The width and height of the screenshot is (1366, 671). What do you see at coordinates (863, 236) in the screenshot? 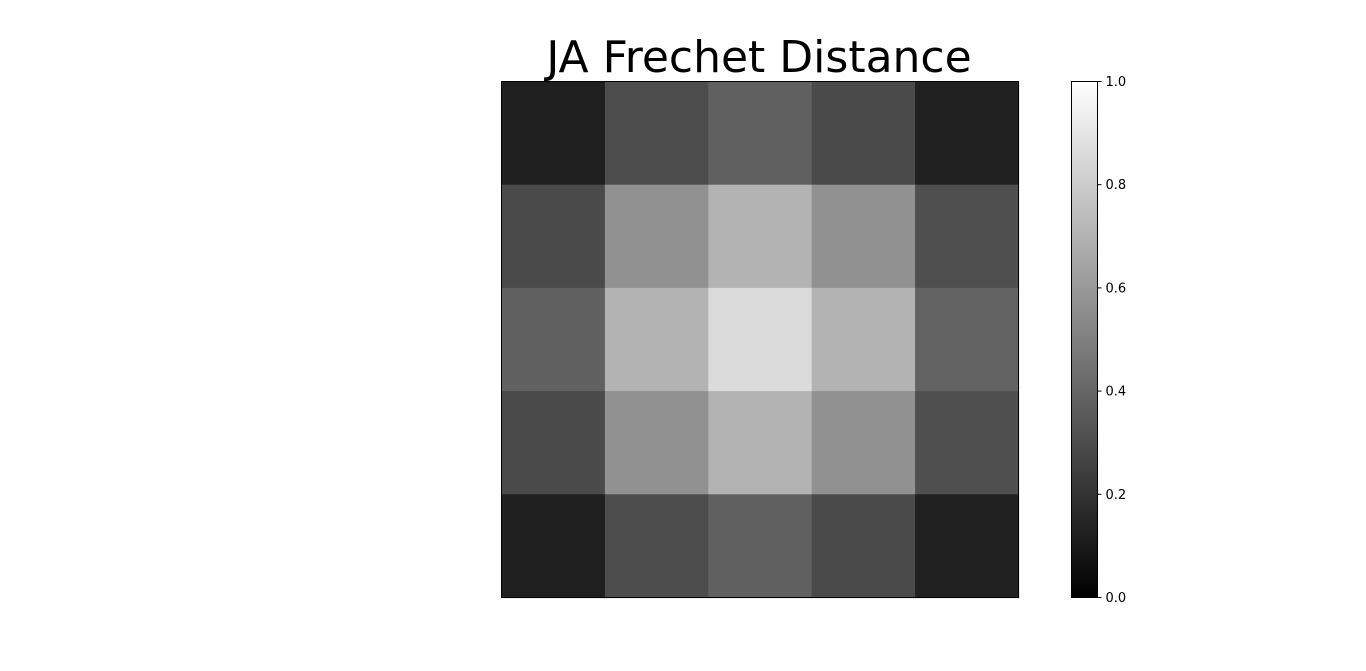
I see `heatmap-cell-r1-c3` at bounding box center [863, 236].